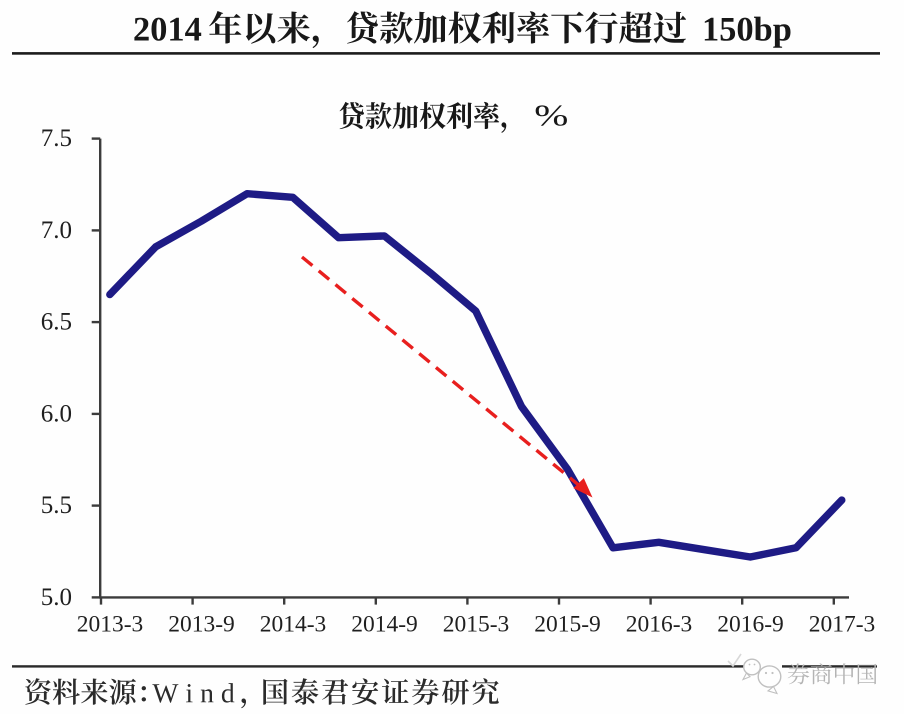  What do you see at coordinates (567, 625) in the screenshot?
I see `svg-text: 2015-9` at bounding box center [567, 625].